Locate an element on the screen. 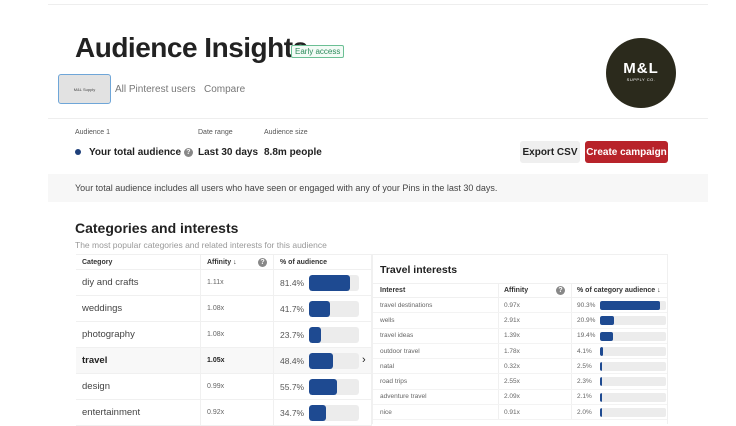  category-row: photography 1.08x 23.7% is located at coordinates (224, 335).